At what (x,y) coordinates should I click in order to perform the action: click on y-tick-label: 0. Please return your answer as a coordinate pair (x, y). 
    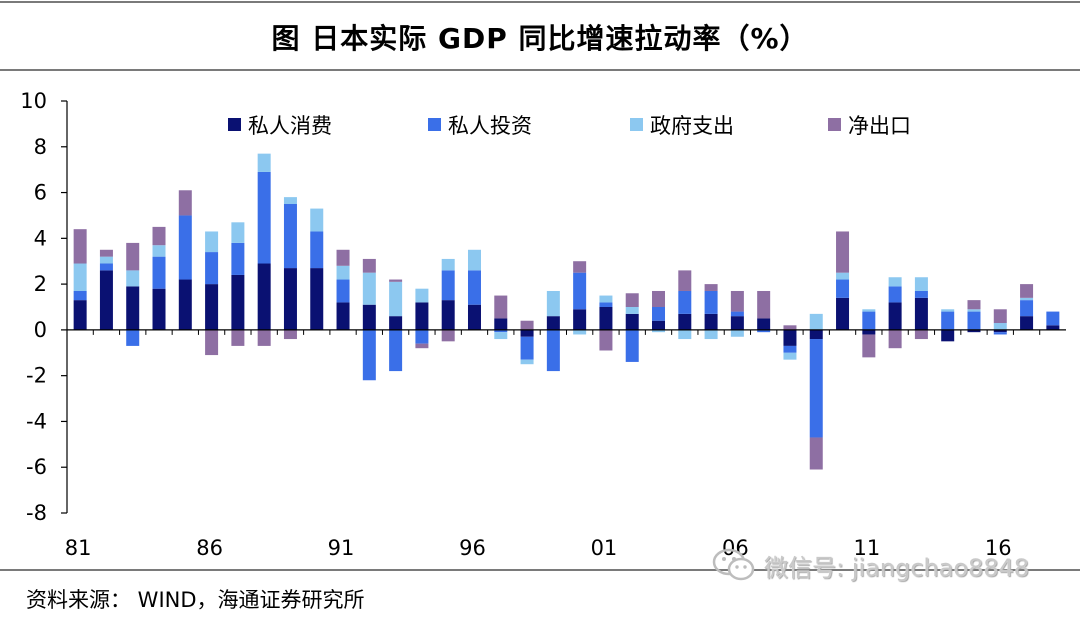
    Looking at the image, I should click on (40, 330).